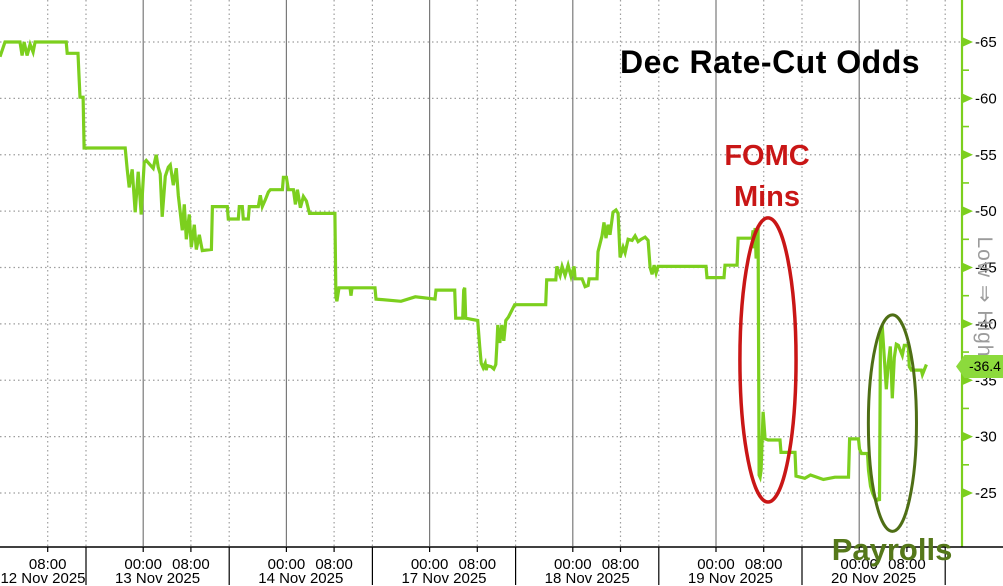 The height and width of the screenshot is (586, 1003). Describe the element at coordinates (770, 62) in the screenshot. I see `chart-title: Dec Rate-Cut Odds` at that location.